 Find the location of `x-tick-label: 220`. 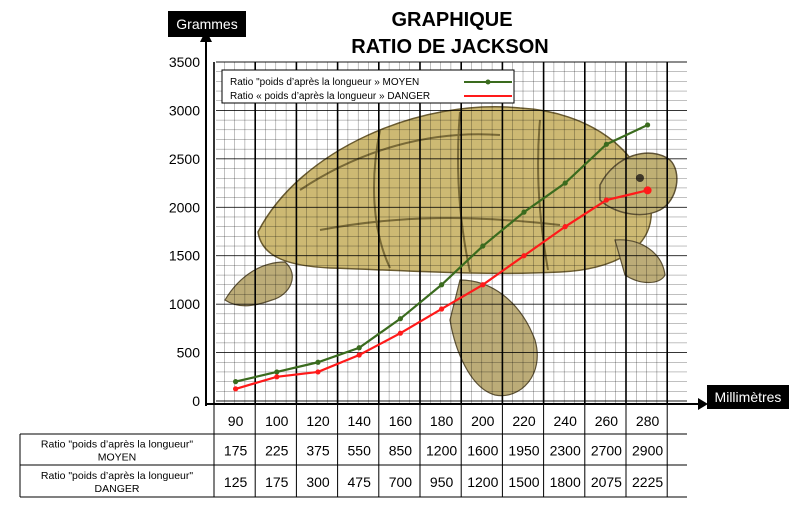

x-tick-label: 220 is located at coordinates (524, 421).